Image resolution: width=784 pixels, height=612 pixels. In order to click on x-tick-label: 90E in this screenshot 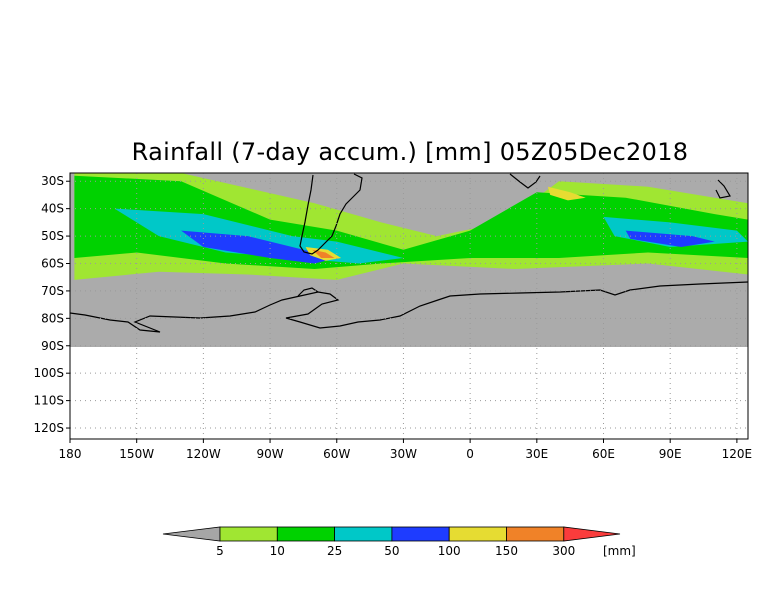, I will do `click(670, 454)`.